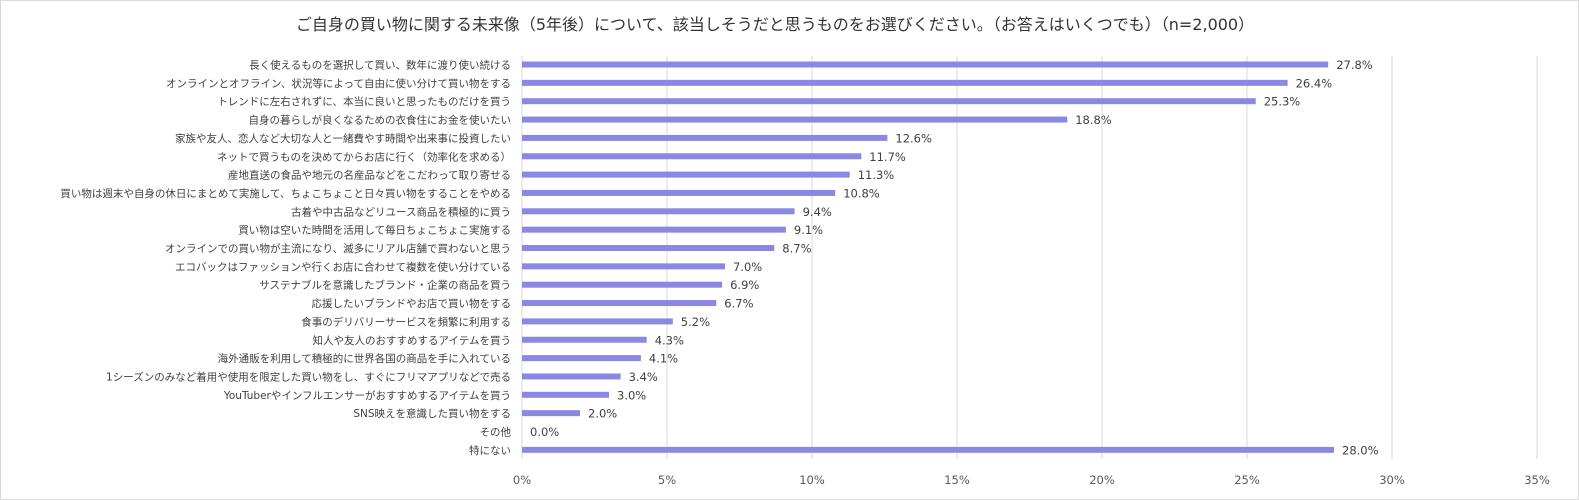 Image resolution: width=1579 pixels, height=500 pixels. I want to click on data-label: 4.1%, so click(663, 359).